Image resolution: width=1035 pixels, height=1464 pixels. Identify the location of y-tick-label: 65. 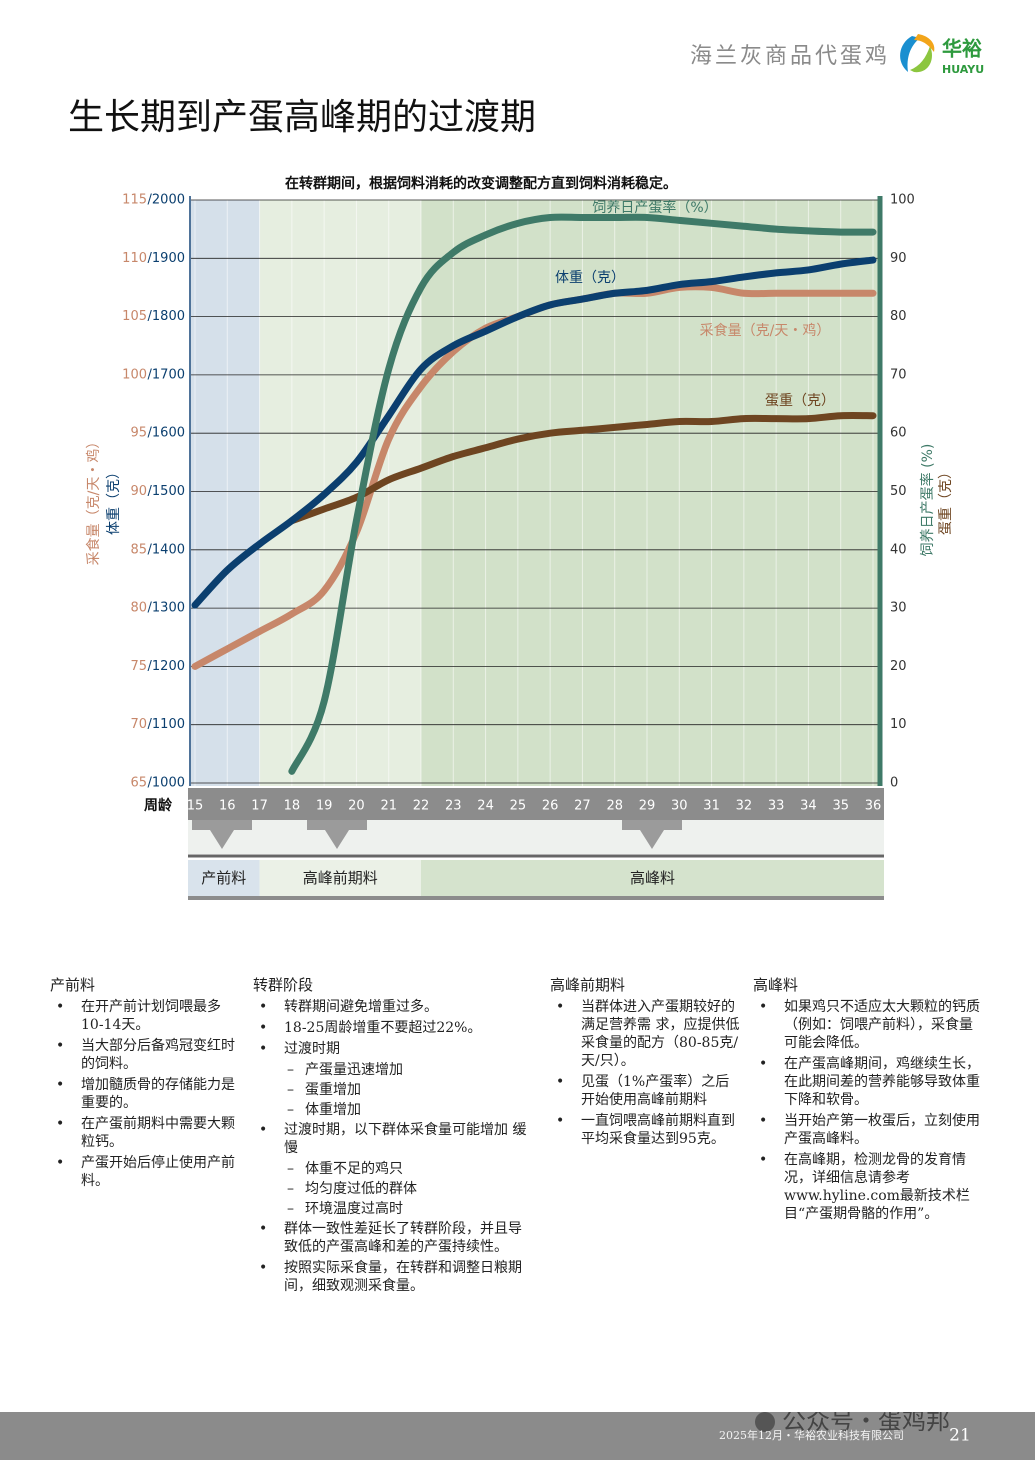
(138, 783).